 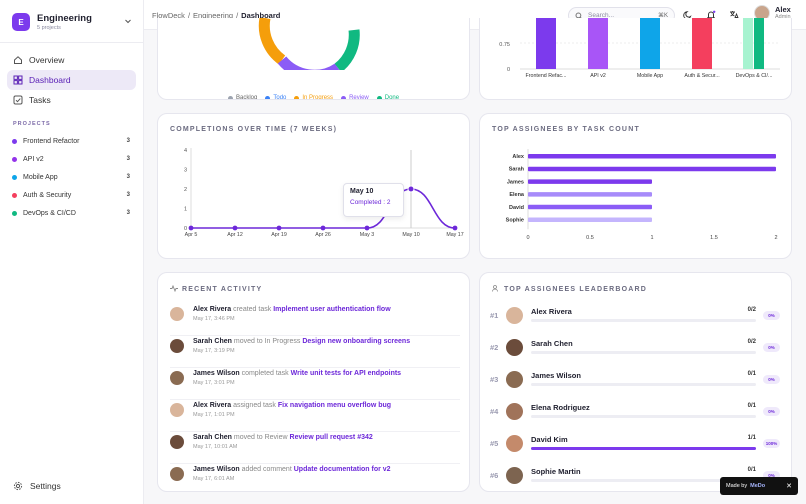 I want to click on project-item: Frontend Refactor 3, so click(x=71, y=141).